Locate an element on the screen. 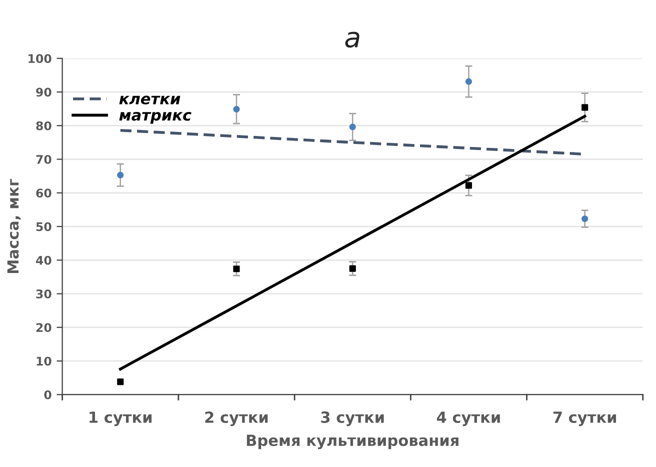 This screenshot has height=467, width=656. y-tick-label: 0 is located at coordinates (48, 395).